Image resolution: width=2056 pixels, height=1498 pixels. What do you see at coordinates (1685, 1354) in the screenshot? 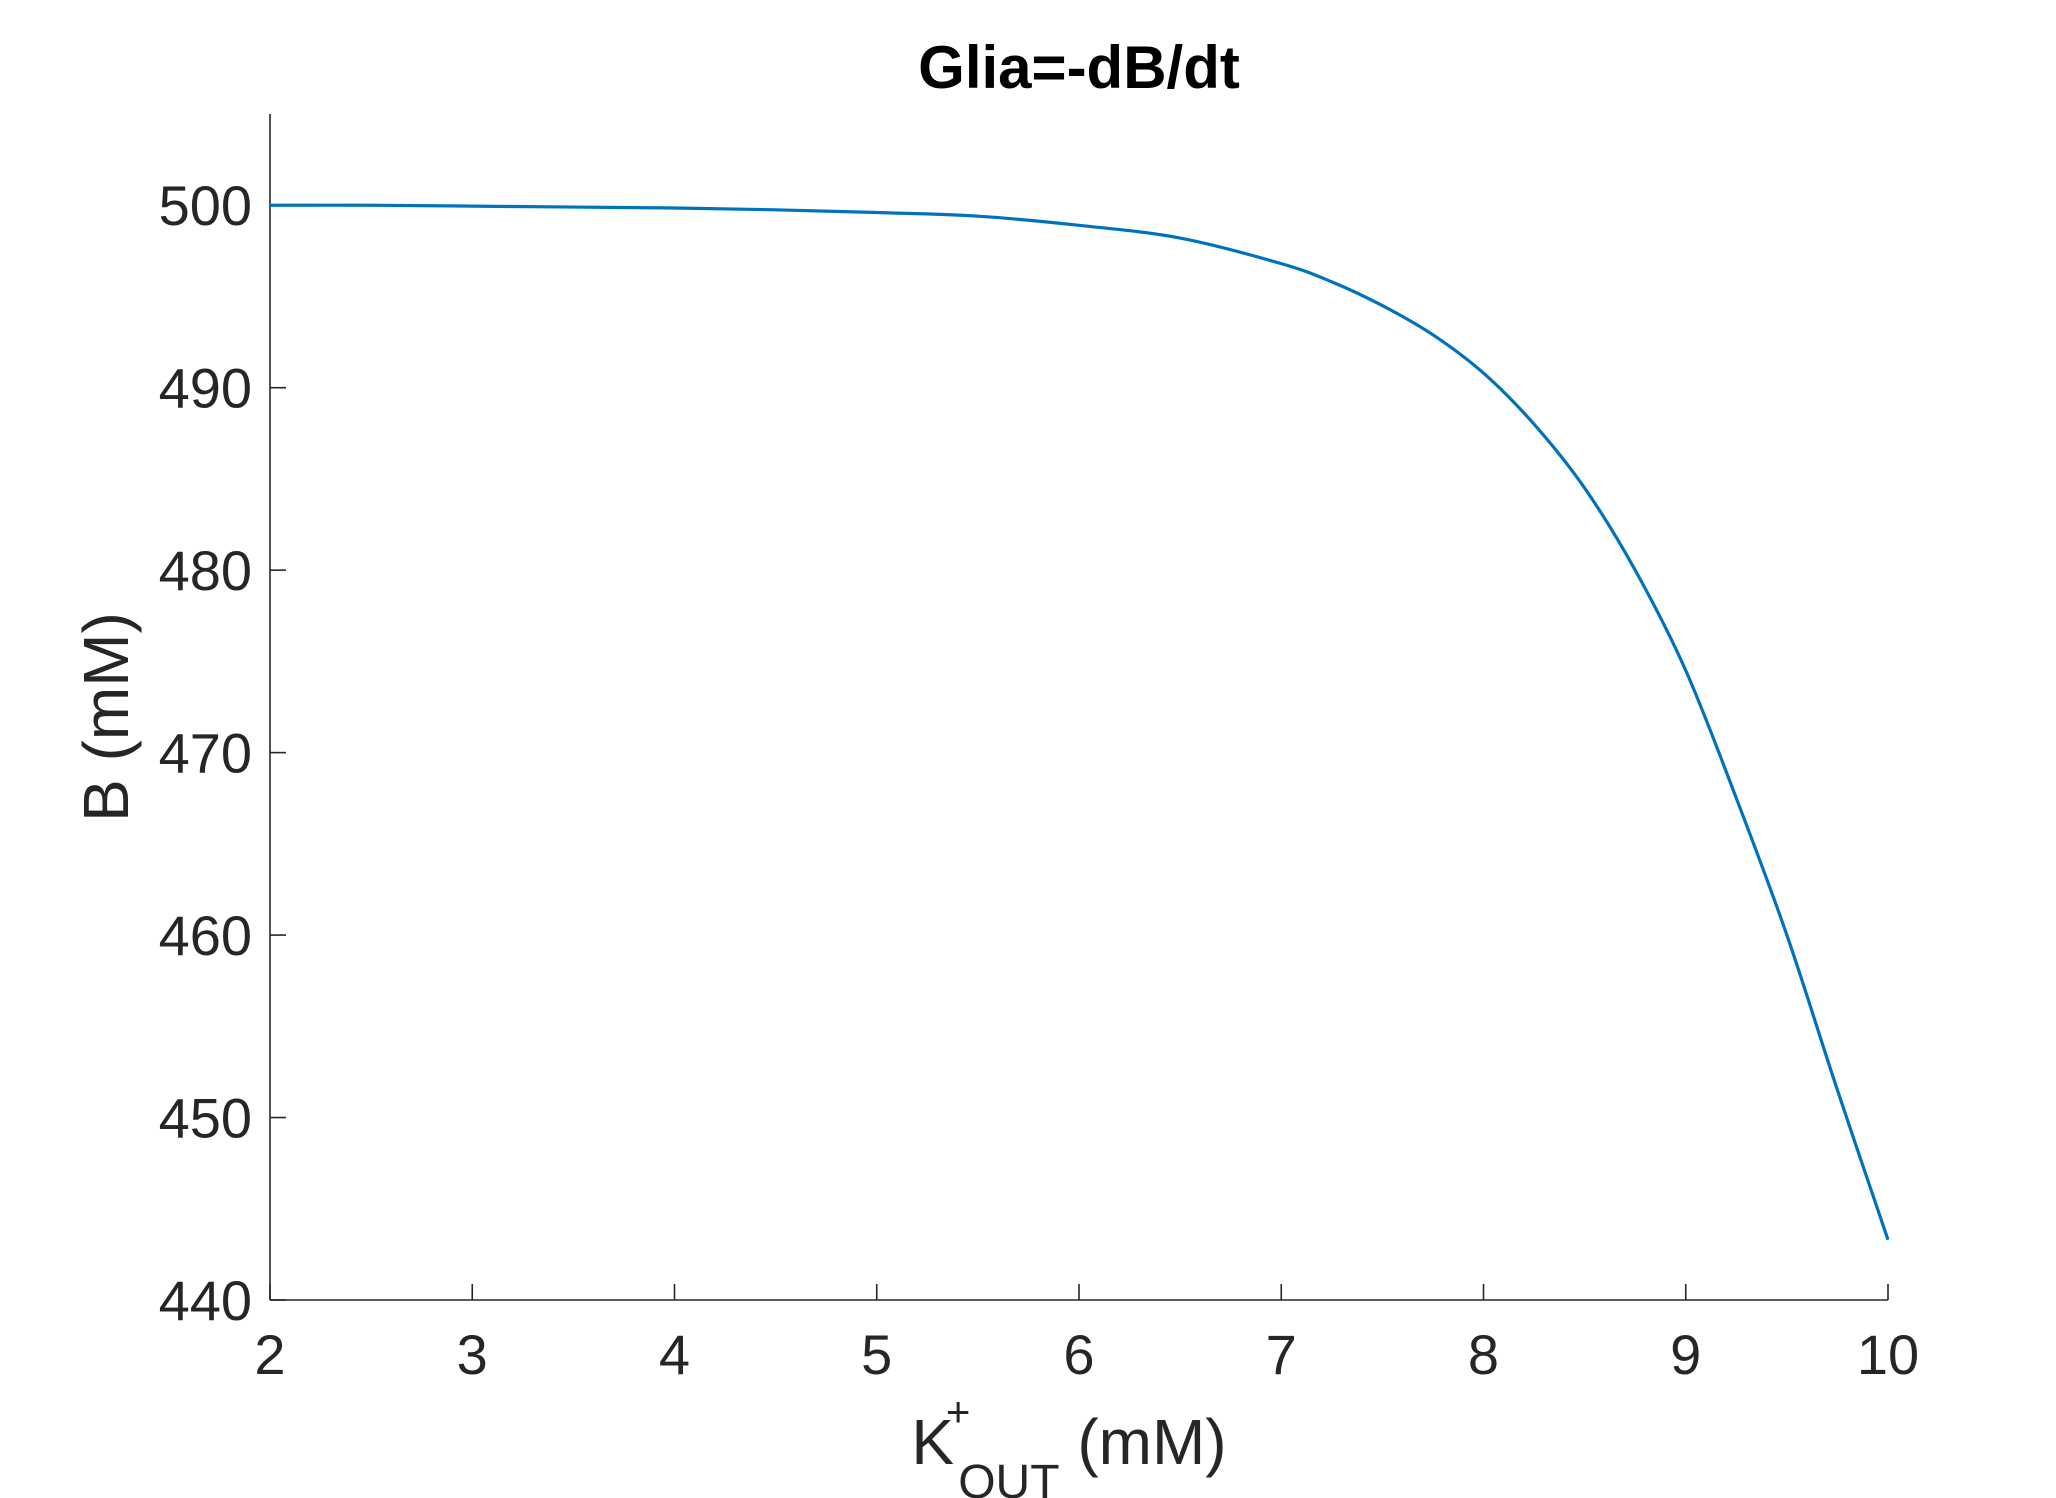
I see `x-tick-label: 9` at bounding box center [1685, 1354].